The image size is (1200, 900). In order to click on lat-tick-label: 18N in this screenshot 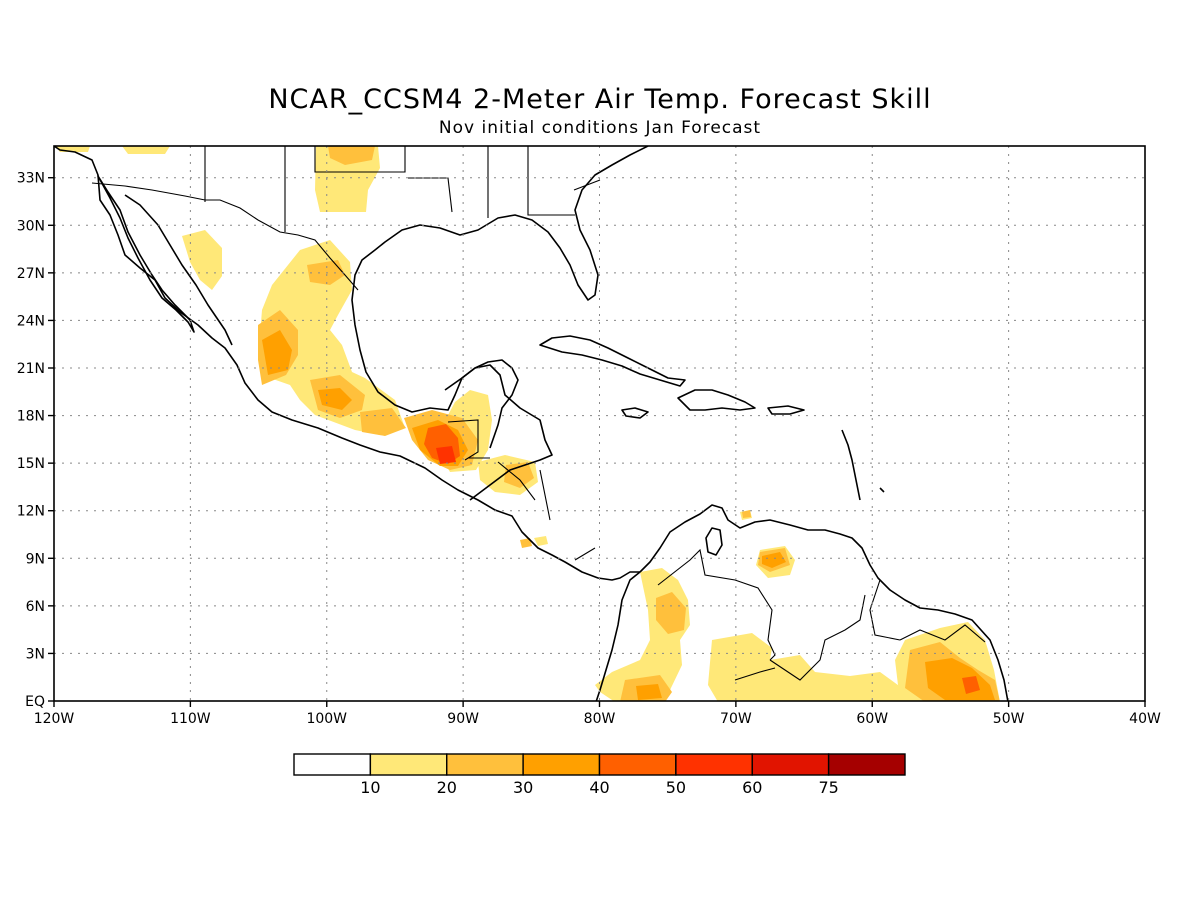, I will do `click(31, 417)`.